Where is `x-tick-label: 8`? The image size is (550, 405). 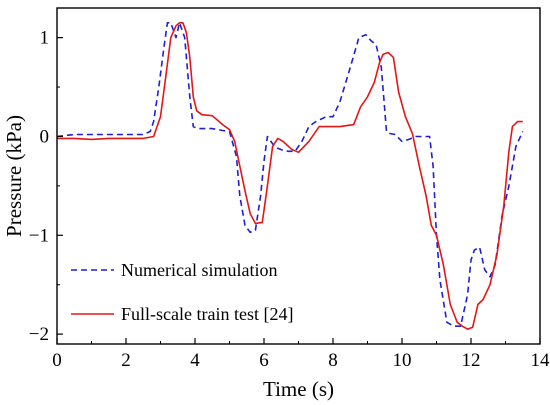 x-tick-label: 8 is located at coordinates (333, 360).